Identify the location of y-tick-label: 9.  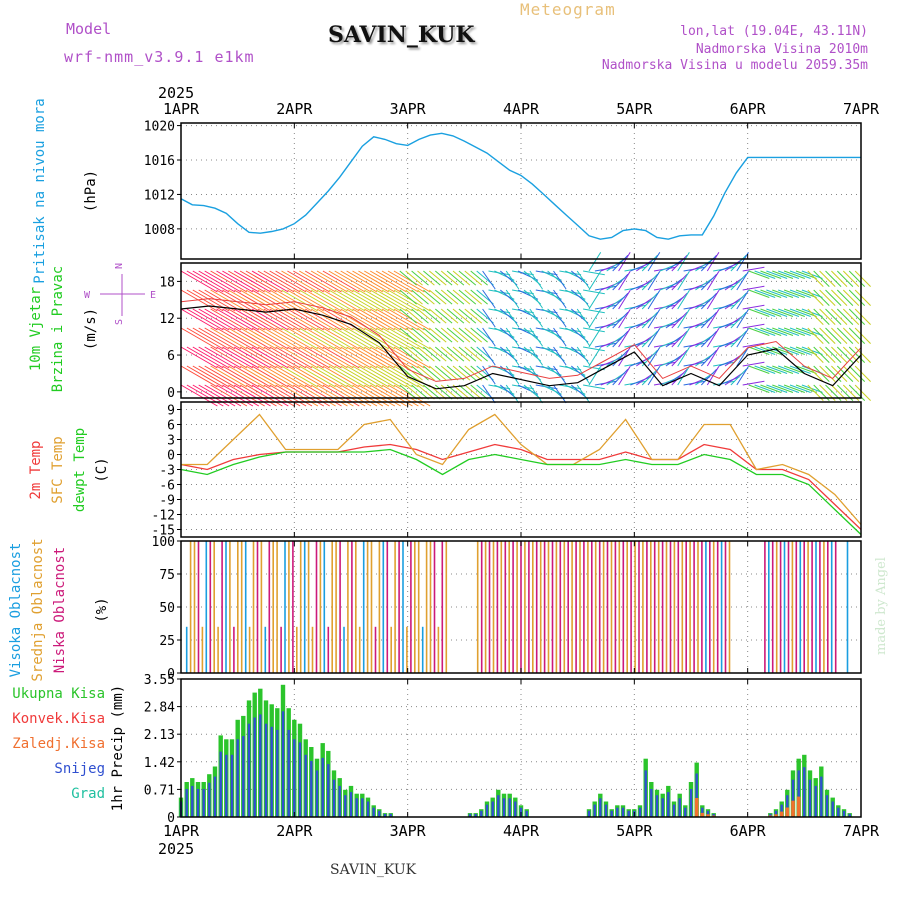
(171, 411).